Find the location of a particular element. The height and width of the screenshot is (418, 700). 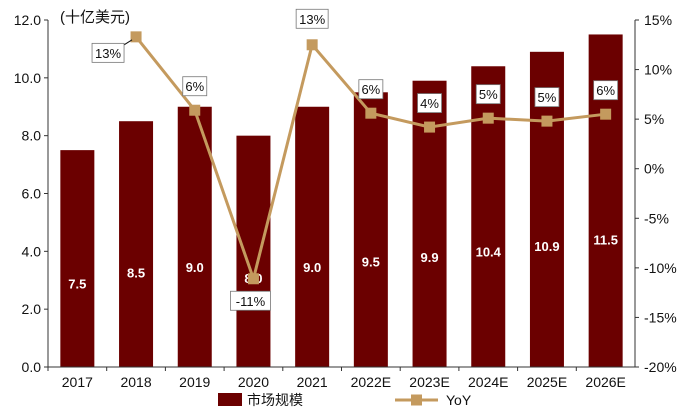

yoy-label-text: -11% is located at coordinates (251, 301).